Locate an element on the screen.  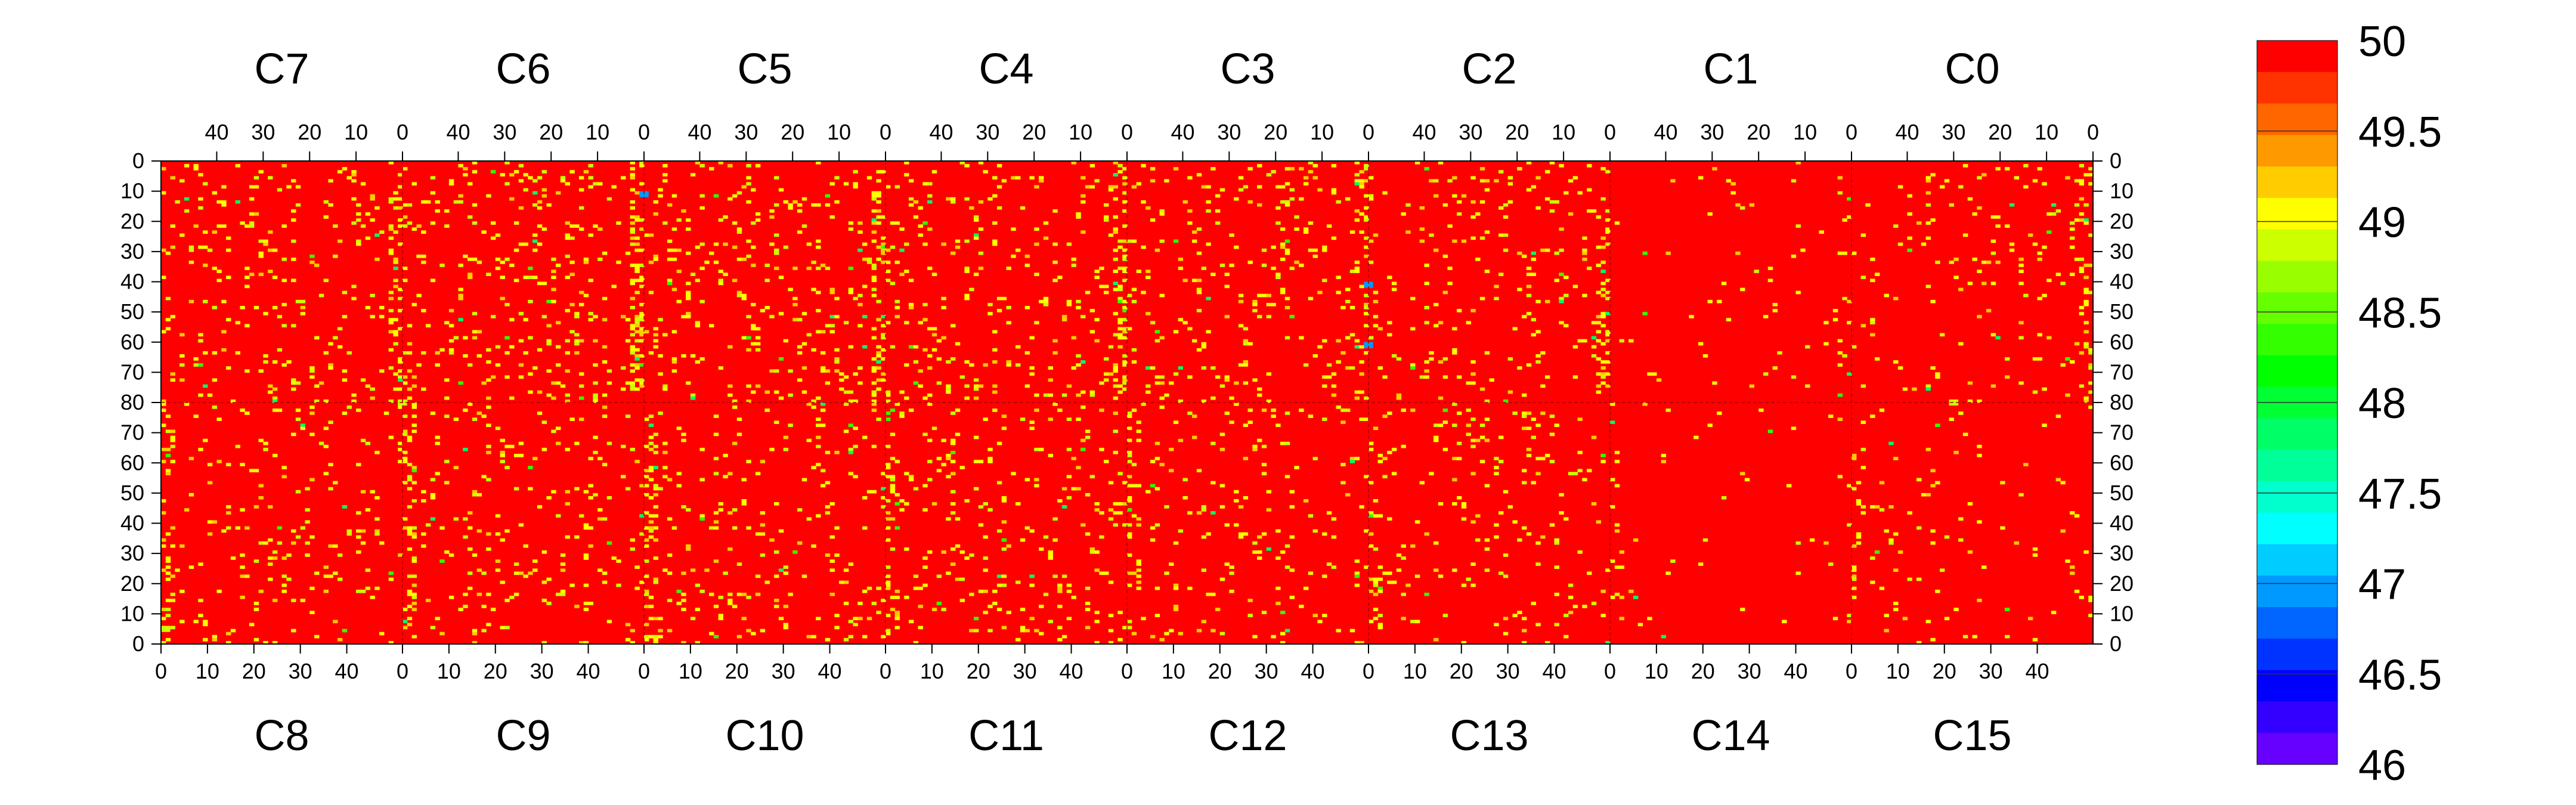
y-tick-label-left: 60 is located at coordinates (132, 342).